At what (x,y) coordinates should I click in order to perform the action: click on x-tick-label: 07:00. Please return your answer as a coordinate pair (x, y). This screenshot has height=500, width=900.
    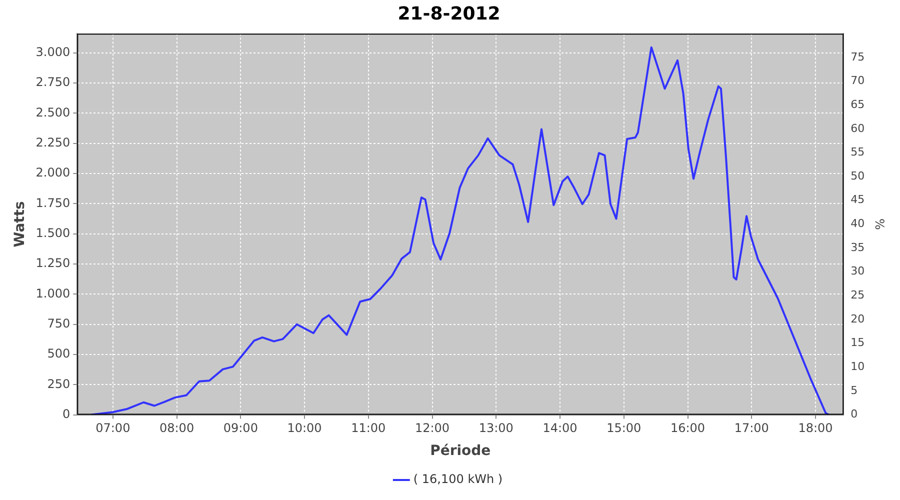
    Looking at the image, I should click on (113, 428).